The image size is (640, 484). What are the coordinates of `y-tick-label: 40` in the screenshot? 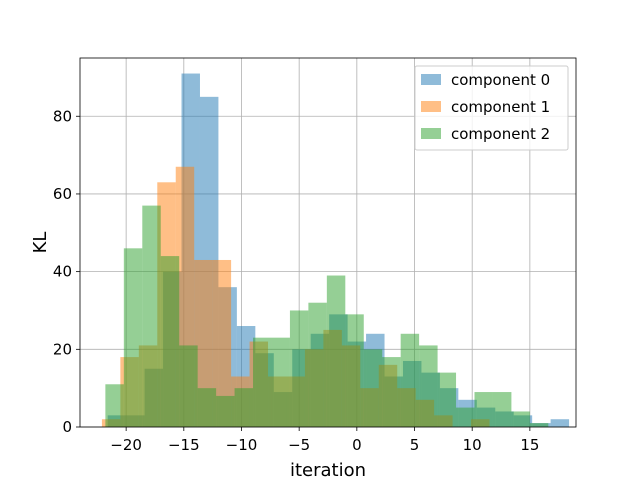 It's located at (62, 272).